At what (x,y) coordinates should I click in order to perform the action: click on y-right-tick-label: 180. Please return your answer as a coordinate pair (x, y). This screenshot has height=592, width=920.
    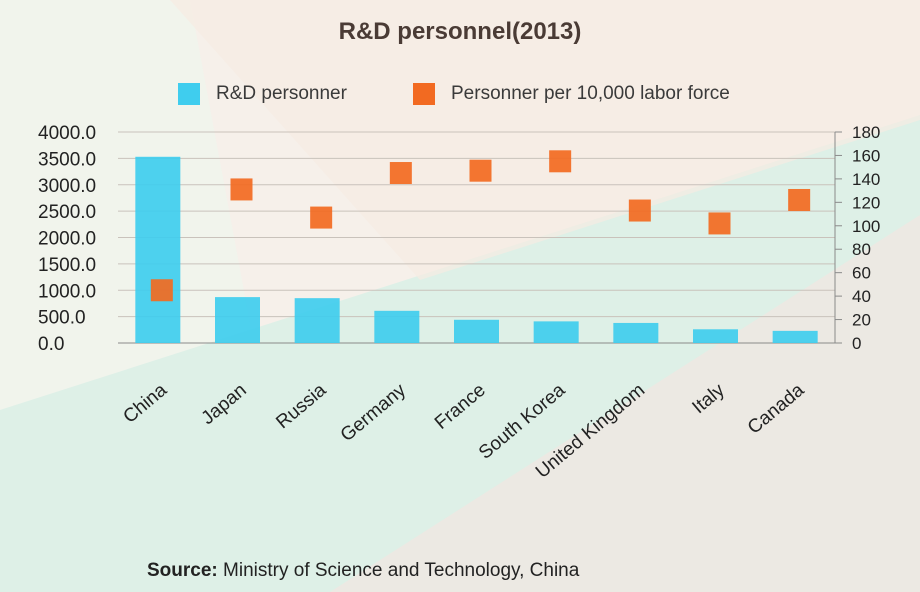
    Looking at the image, I should click on (866, 132).